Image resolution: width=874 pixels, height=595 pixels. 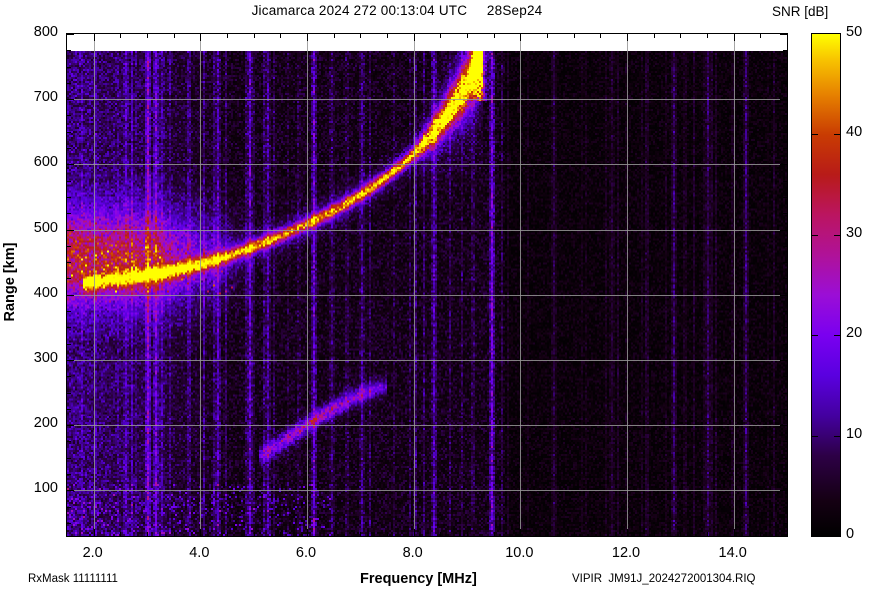 What do you see at coordinates (418, 579) in the screenshot?
I see `x-axis-title: Frequency [MHz]` at bounding box center [418, 579].